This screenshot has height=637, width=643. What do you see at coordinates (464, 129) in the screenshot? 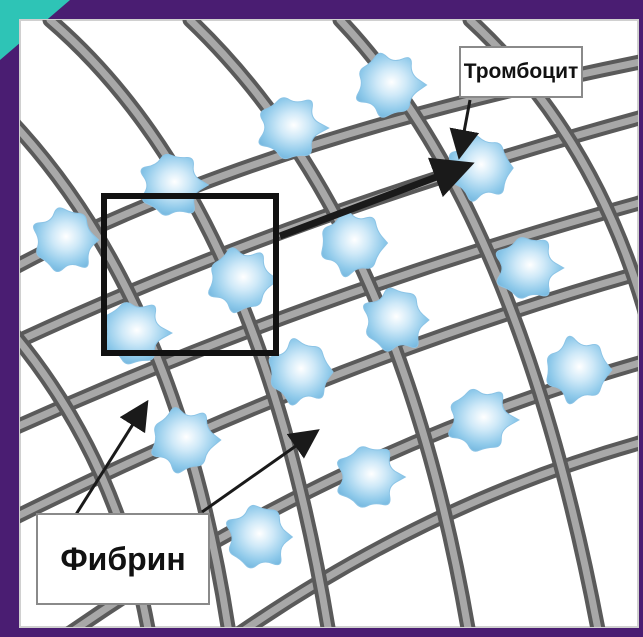
I see `platelet-pointer-arrow` at bounding box center [464, 129].